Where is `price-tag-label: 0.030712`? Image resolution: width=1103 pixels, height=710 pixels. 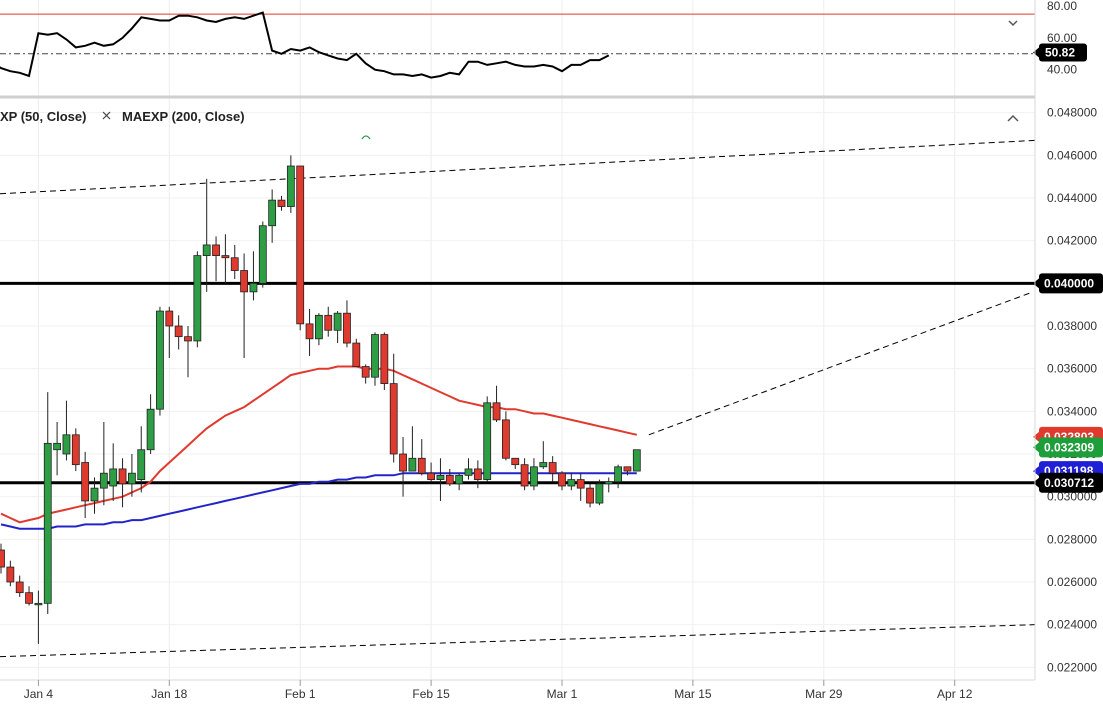
price-tag-label: 0.030712 is located at coordinates (1069, 483).